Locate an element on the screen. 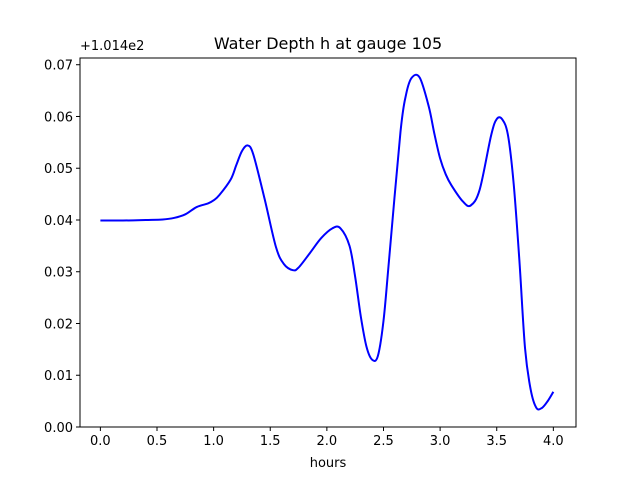 The height and width of the screenshot is (480, 640). y-tick-label: 0.02 is located at coordinates (58, 324).